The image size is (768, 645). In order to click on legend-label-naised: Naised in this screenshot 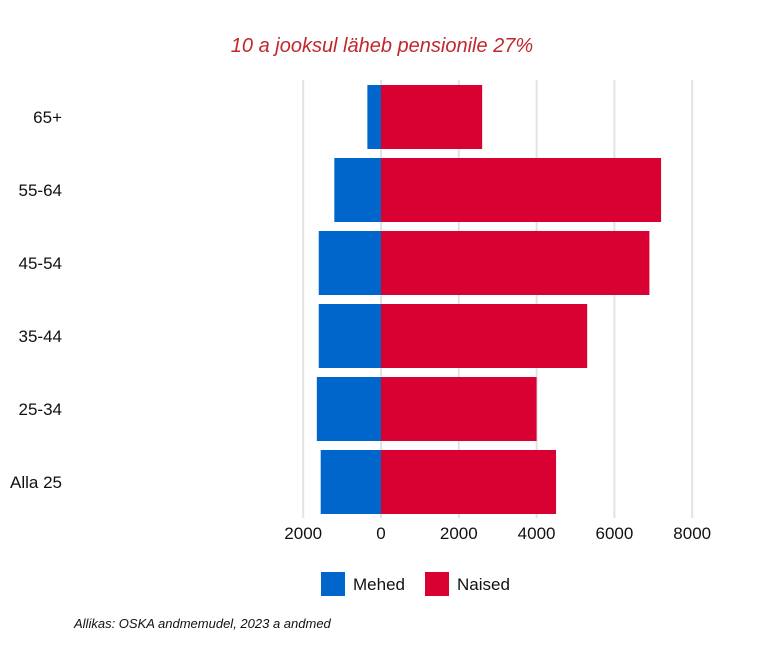, I will do `click(483, 584)`.